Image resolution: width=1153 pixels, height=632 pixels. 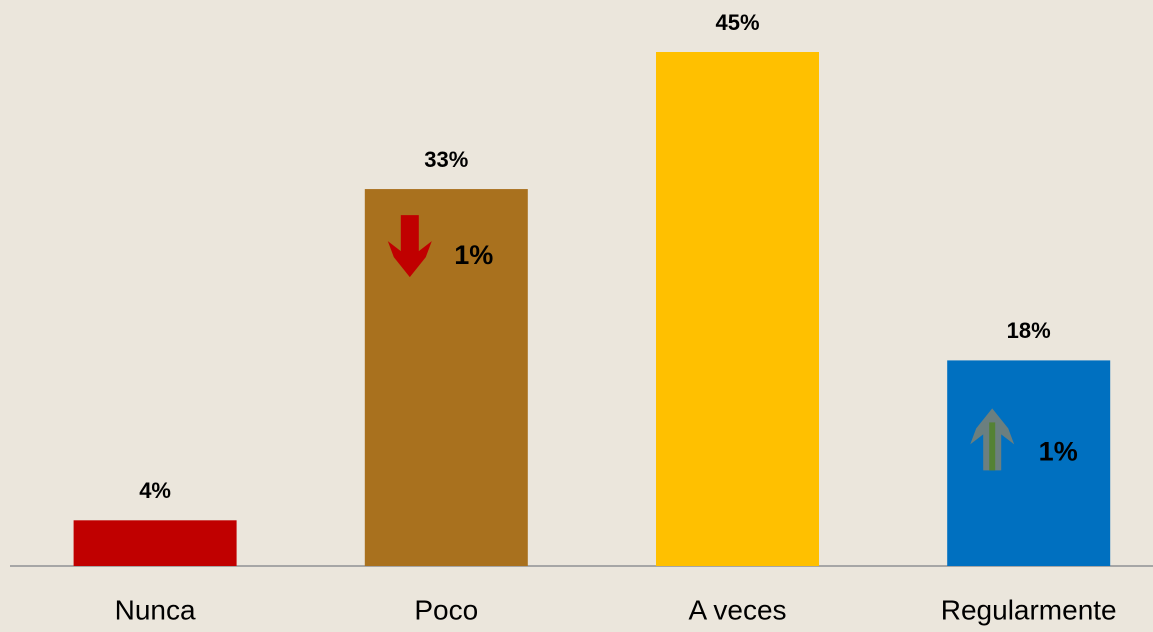 I want to click on value-label: 4%, so click(x=155, y=490).